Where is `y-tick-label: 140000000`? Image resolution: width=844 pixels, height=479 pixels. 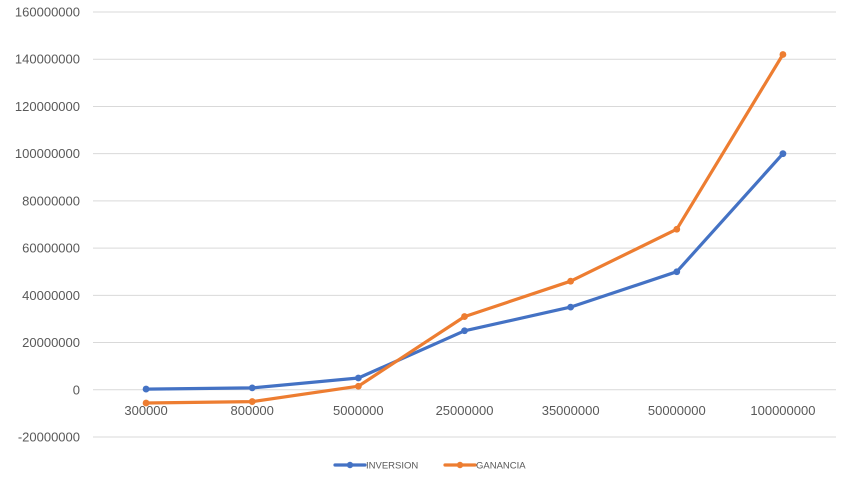
y-tick-label: 140000000 is located at coordinates (47, 59).